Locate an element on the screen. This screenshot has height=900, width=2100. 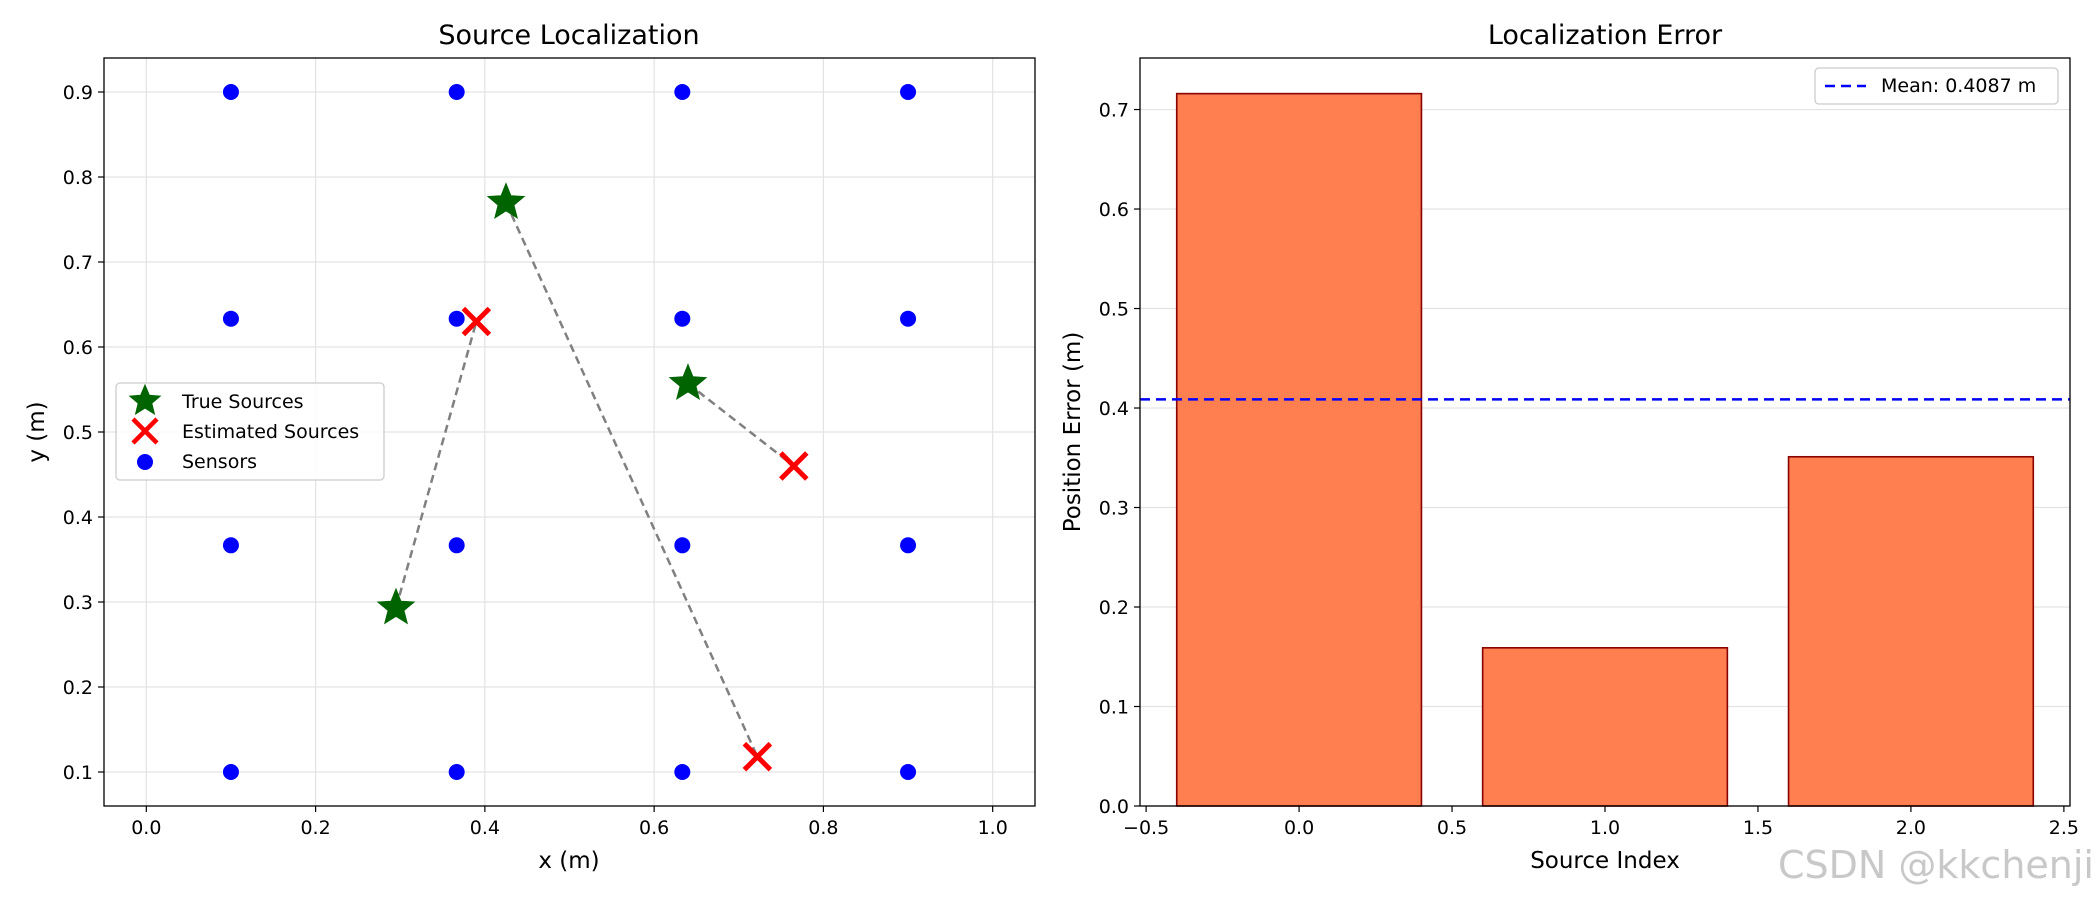
true-source-points is located at coordinates (542, 403).